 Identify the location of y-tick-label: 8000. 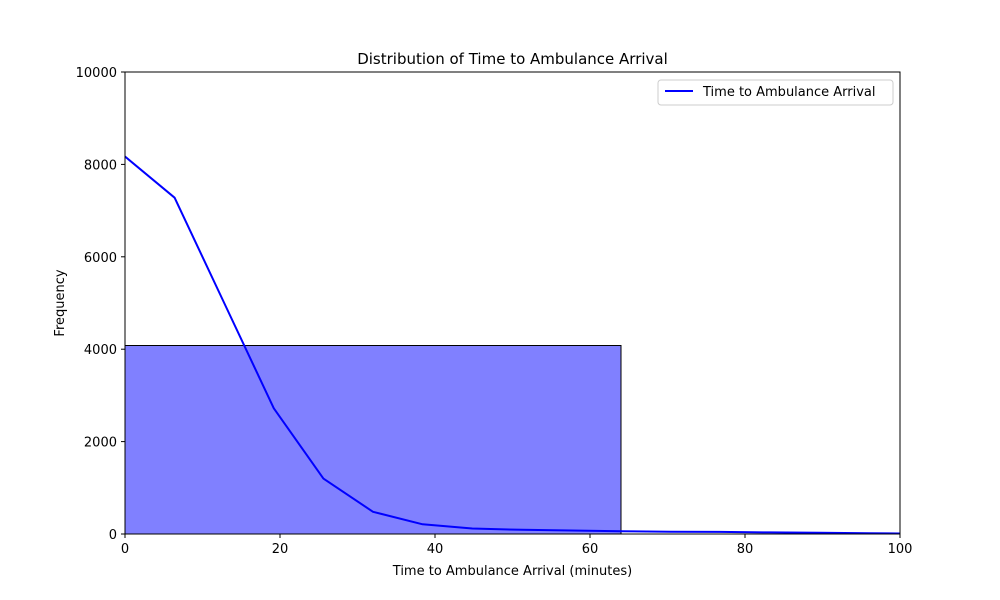
(100, 165).